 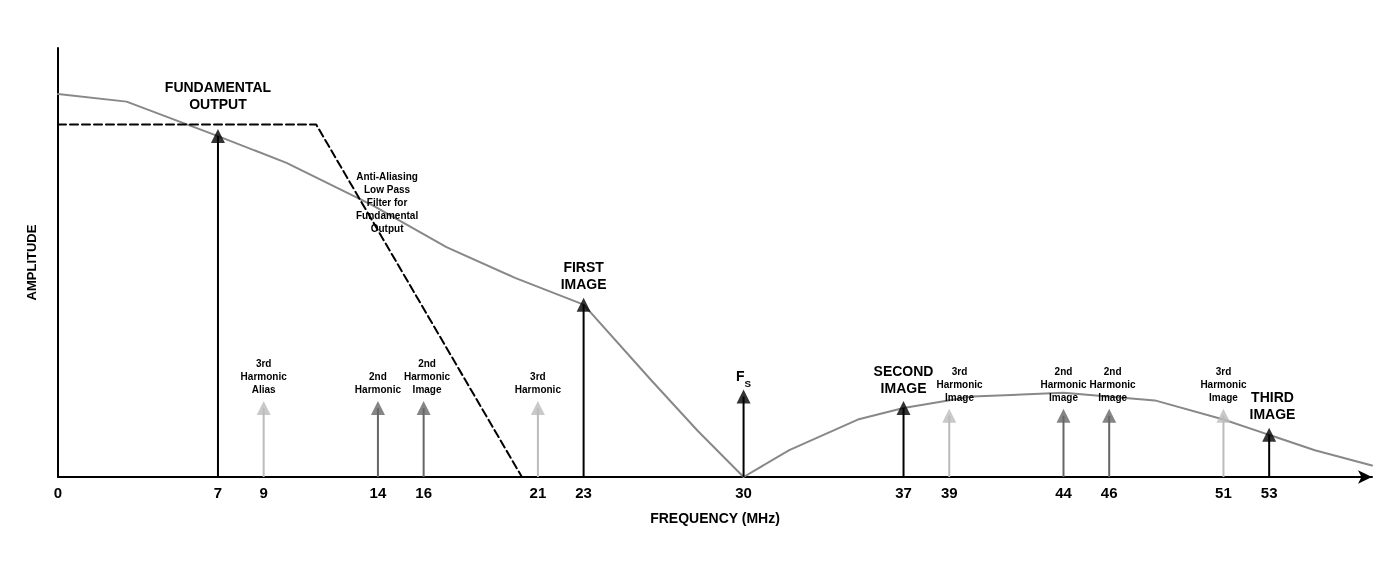 What do you see at coordinates (583, 276) in the screenshot?
I see `annotation: FIRST IMAGE` at bounding box center [583, 276].